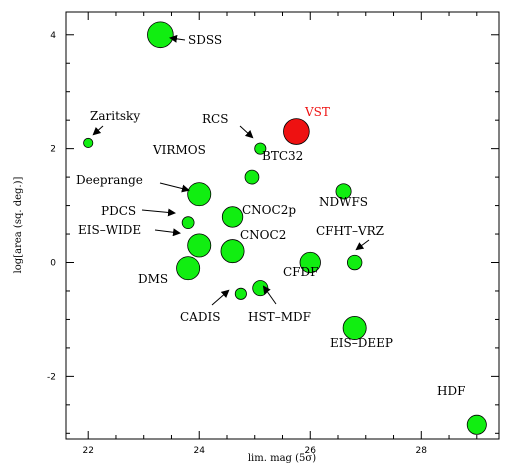 The height and width of the screenshot is (473, 522). What do you see at coordinates (343, 202) in the screenshot?
I see `label-ndwfs: NDWFS` at bounding box center [343, 202].